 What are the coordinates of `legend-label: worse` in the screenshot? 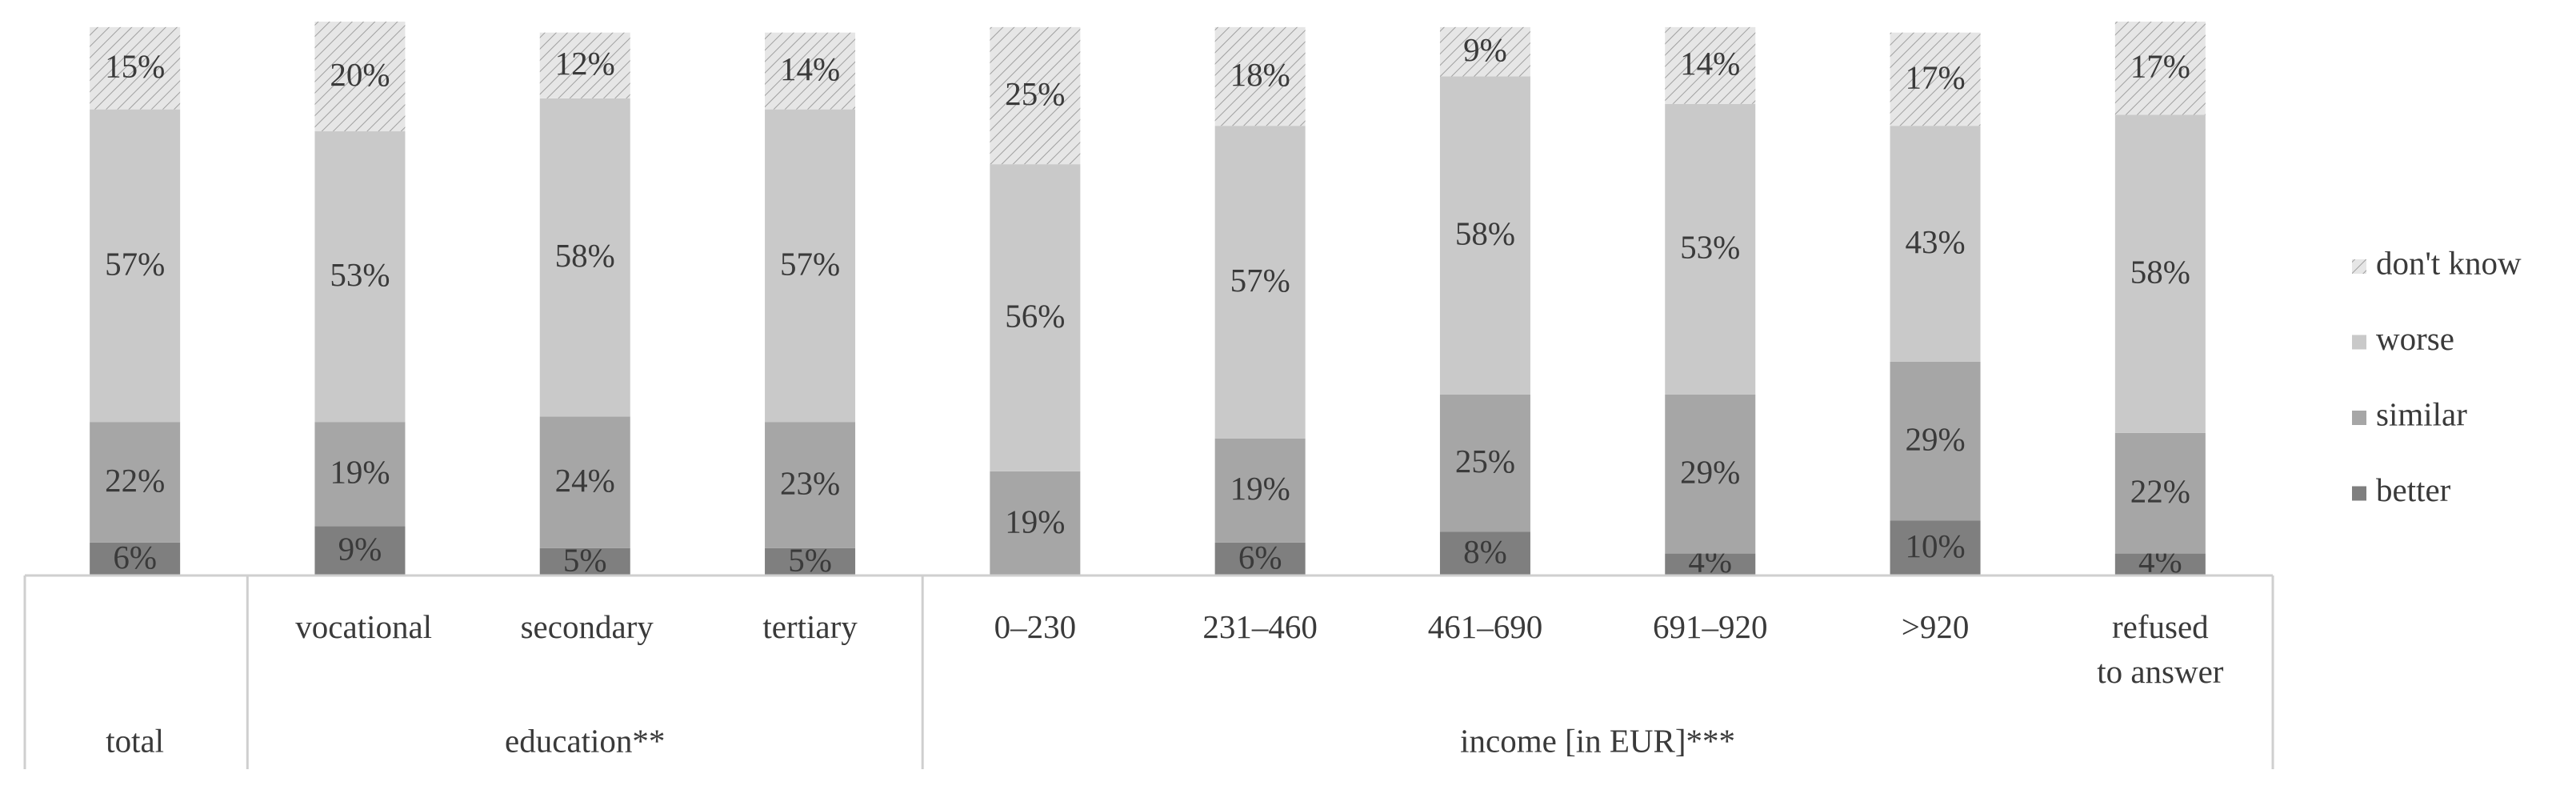 It's located at (2415, 338).